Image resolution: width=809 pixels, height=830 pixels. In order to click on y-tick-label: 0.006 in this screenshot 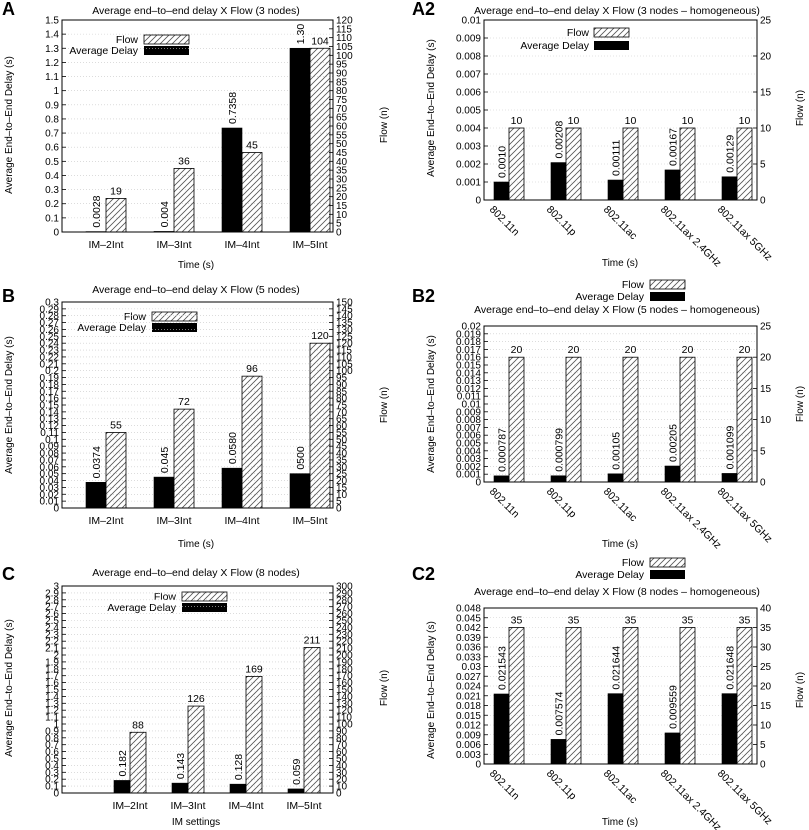, I will do `click(468, 93)`.